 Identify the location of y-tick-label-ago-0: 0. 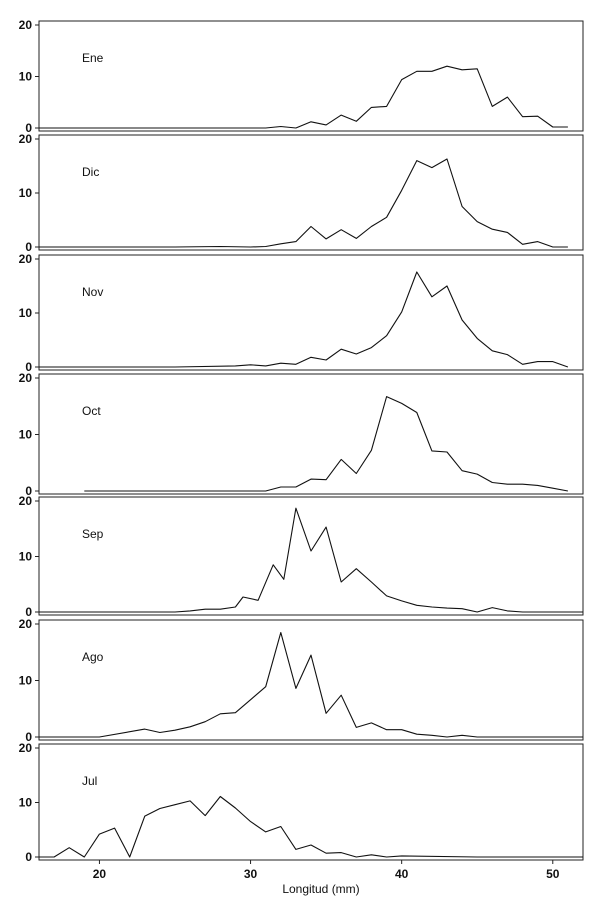
(28, 737).